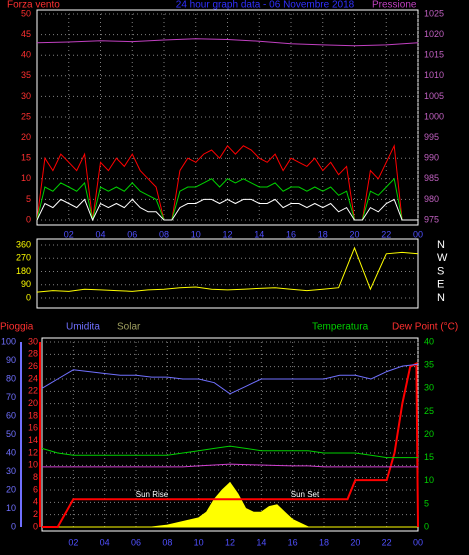 The width and height of the screenshot is (469, 555). I want to click on y2-tick-label: 1000, so click(434, 116).